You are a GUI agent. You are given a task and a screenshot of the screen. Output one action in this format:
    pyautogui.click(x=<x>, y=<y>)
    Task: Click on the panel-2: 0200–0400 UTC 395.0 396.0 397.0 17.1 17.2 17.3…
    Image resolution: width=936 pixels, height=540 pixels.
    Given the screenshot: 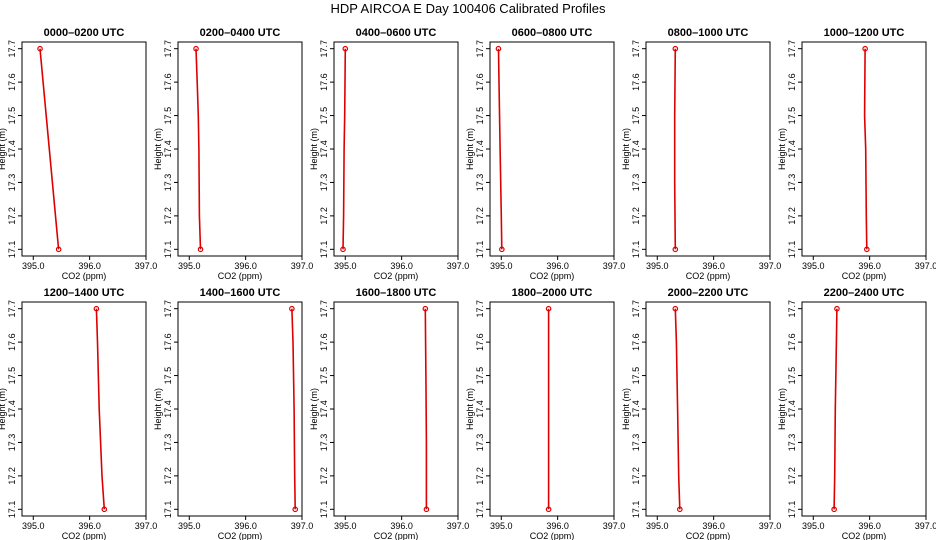 What is the action you would take?
    pyautogui.click(x=233, y=154)
    